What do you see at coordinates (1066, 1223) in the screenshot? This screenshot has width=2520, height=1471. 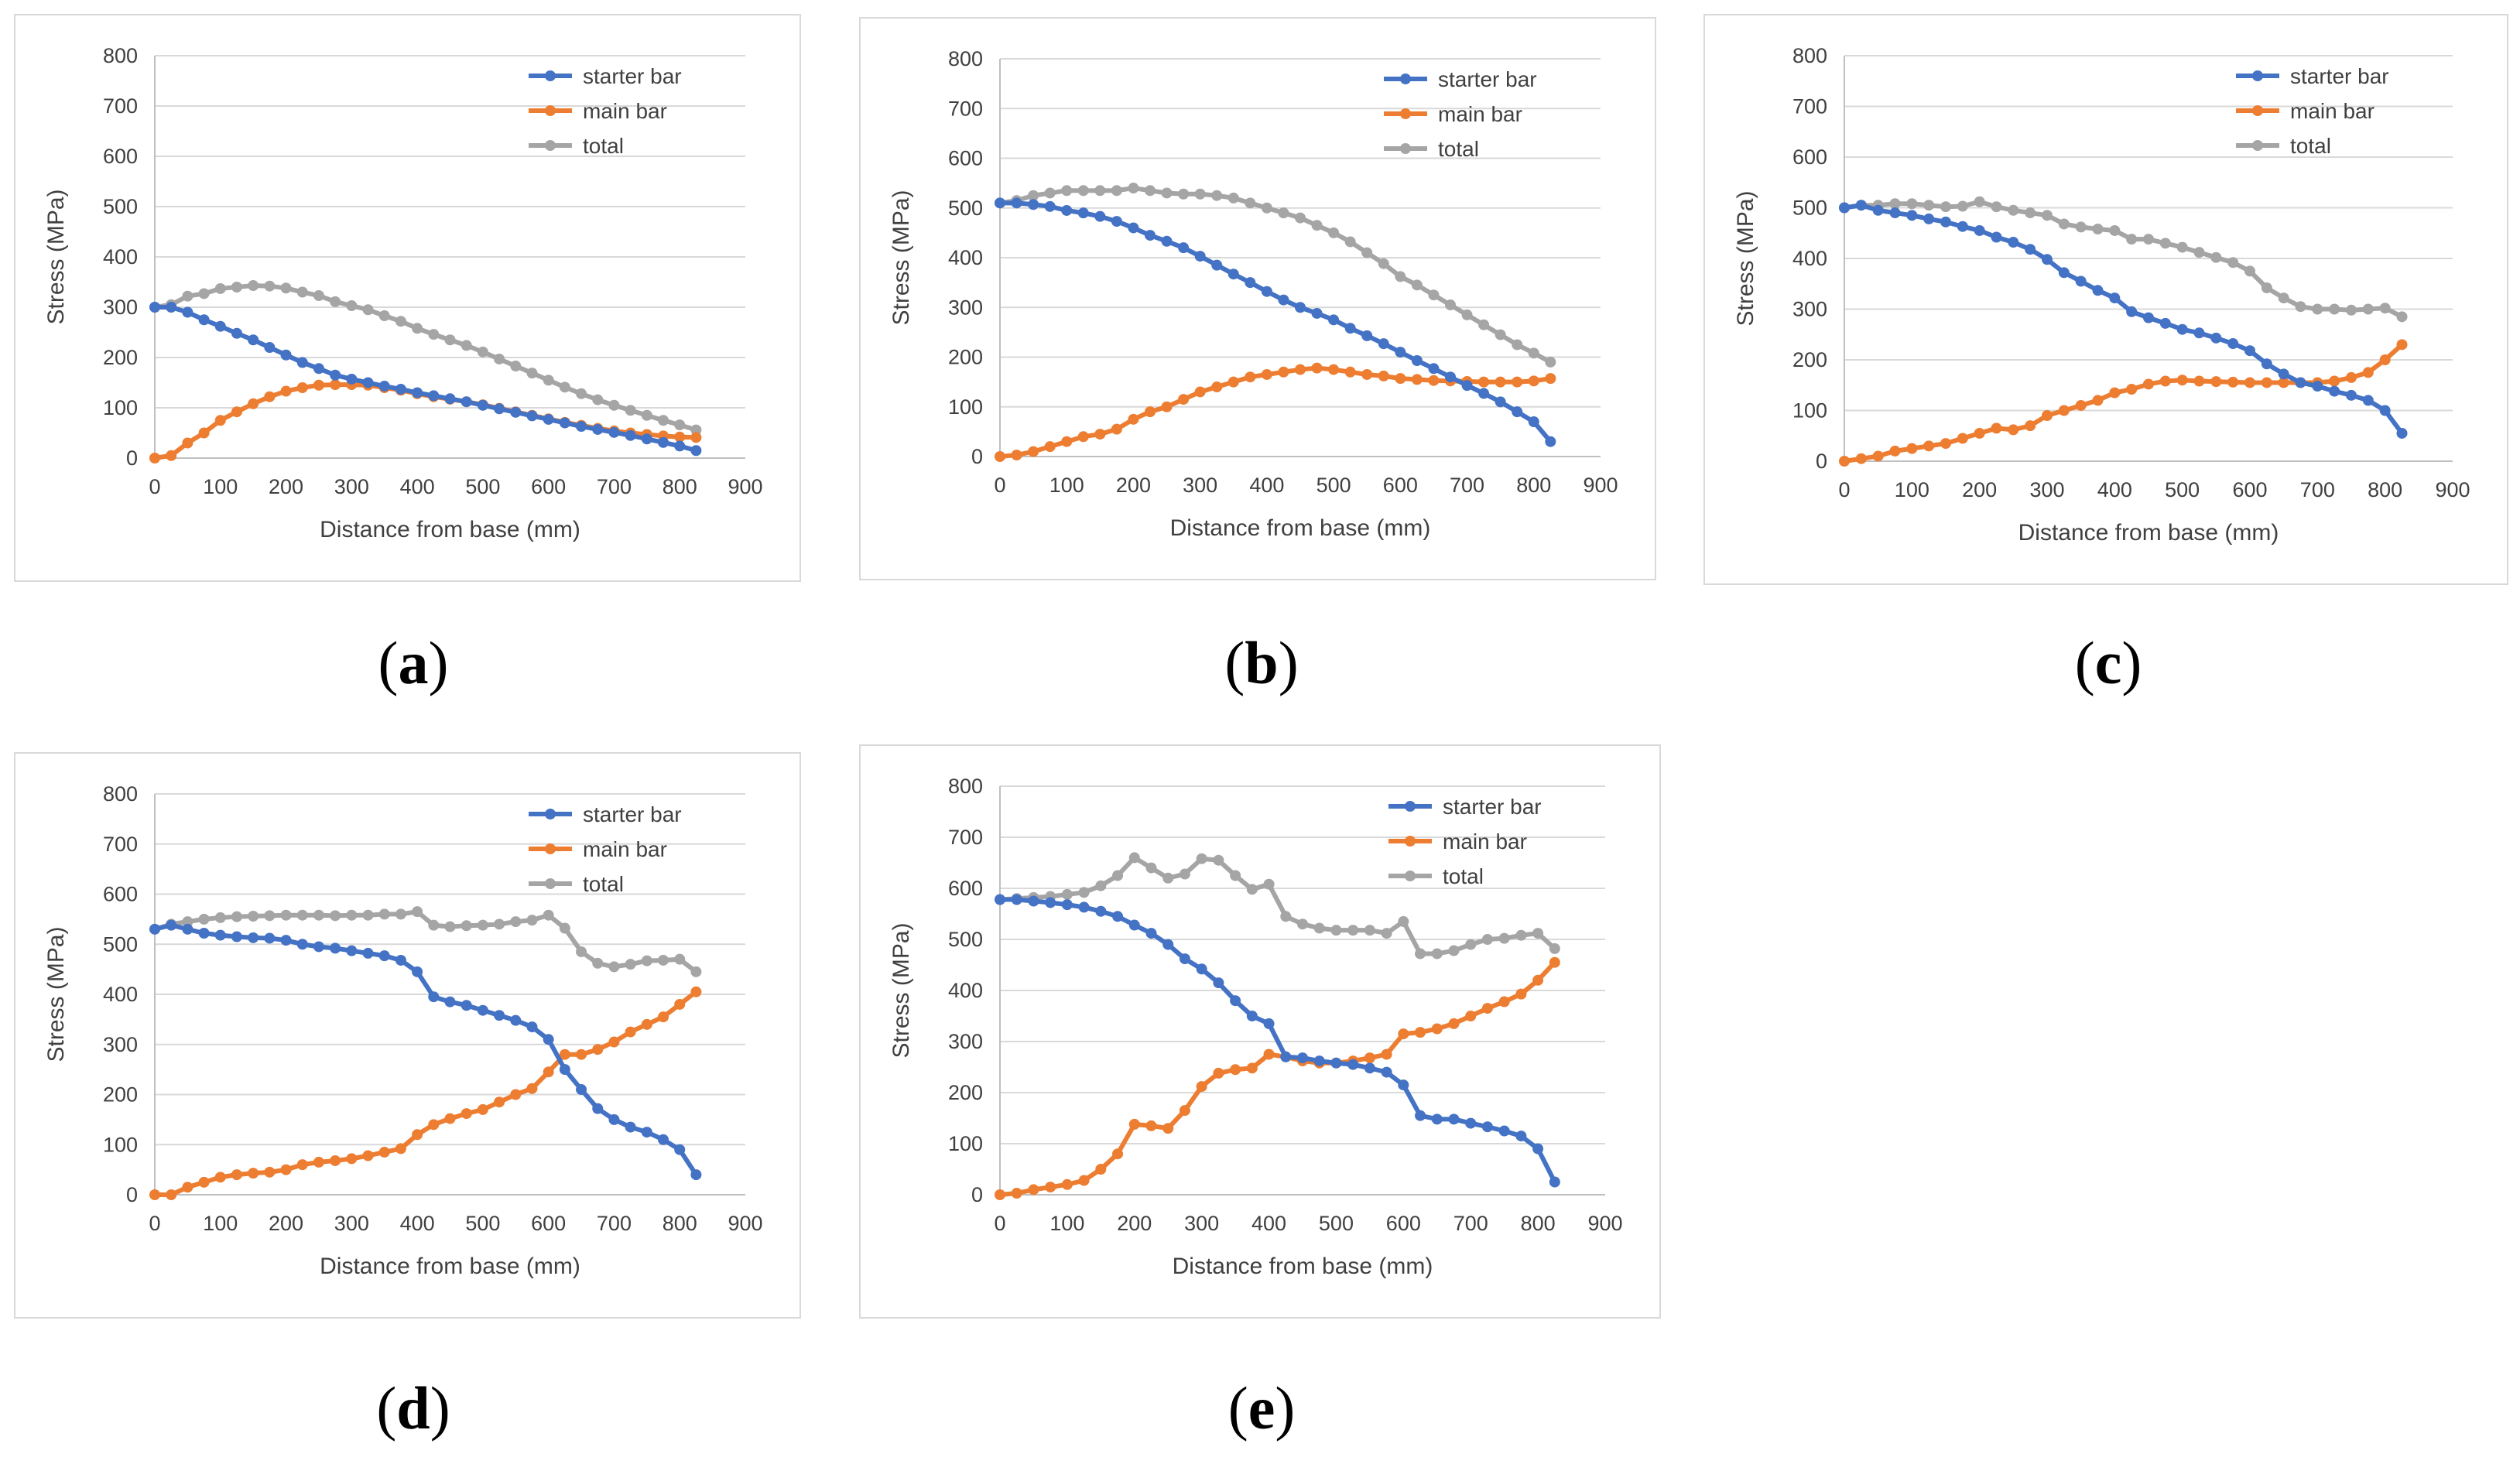 I see `x-tick-label: 100` at bounding box center [1066, 1223].